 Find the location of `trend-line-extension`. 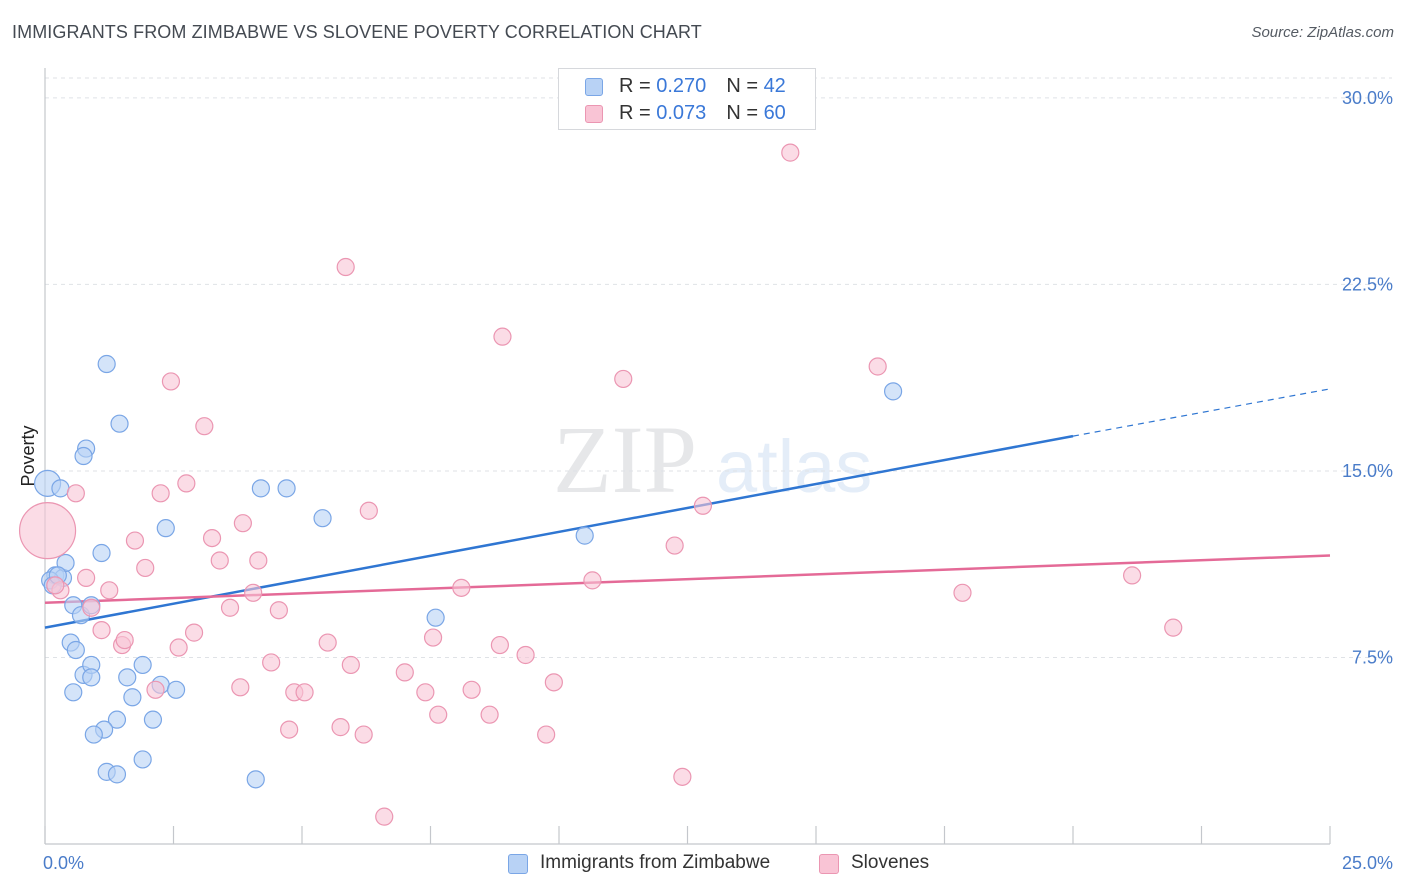

trend-line-extension is located at coordinates (1201, 412).